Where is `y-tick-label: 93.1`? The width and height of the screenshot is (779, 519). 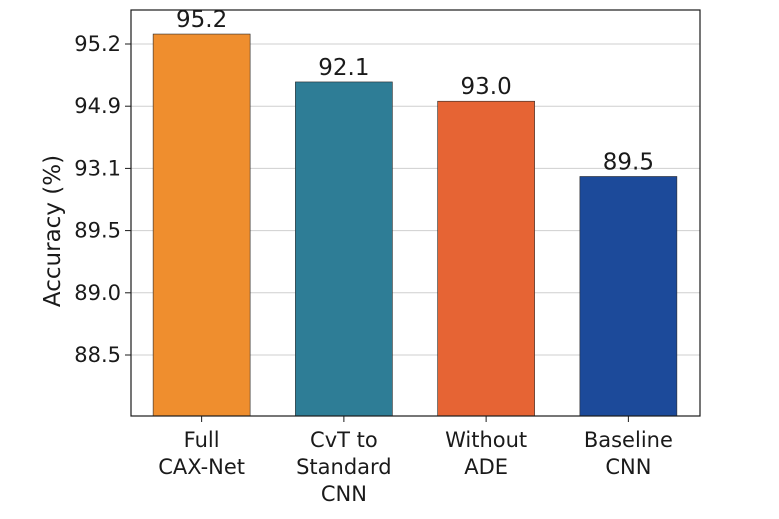 y-tick-label: 93.1 is located at coordinates (97, 168).